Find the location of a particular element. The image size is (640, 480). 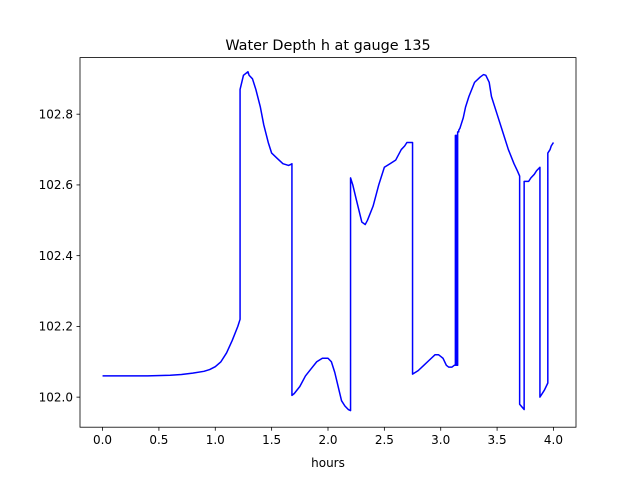

x-tick-label: 1.5 is located at coordinates (271, 440).